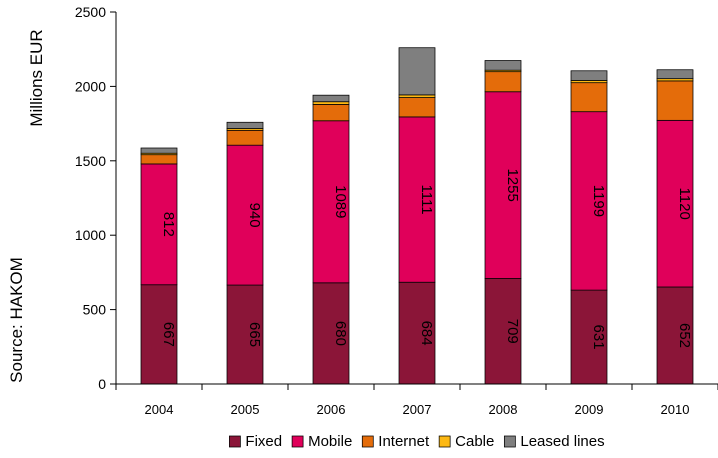  What do you see at coordinates (168, 224) in the screenshot?
I see `data-label: 812` at bounding box center [168, 224].